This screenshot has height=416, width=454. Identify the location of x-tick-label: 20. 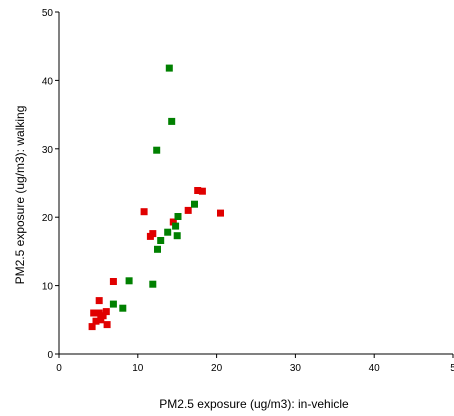
(217, 368).